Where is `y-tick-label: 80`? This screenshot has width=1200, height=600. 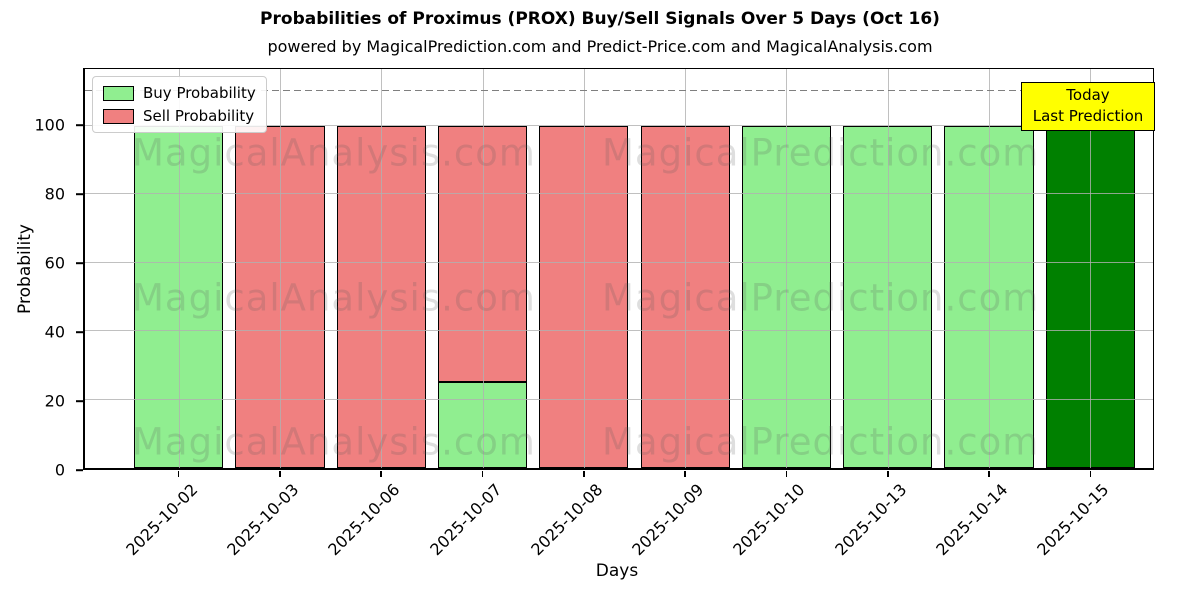
y-tick-label: 80 is located at coordinates (54, 194).